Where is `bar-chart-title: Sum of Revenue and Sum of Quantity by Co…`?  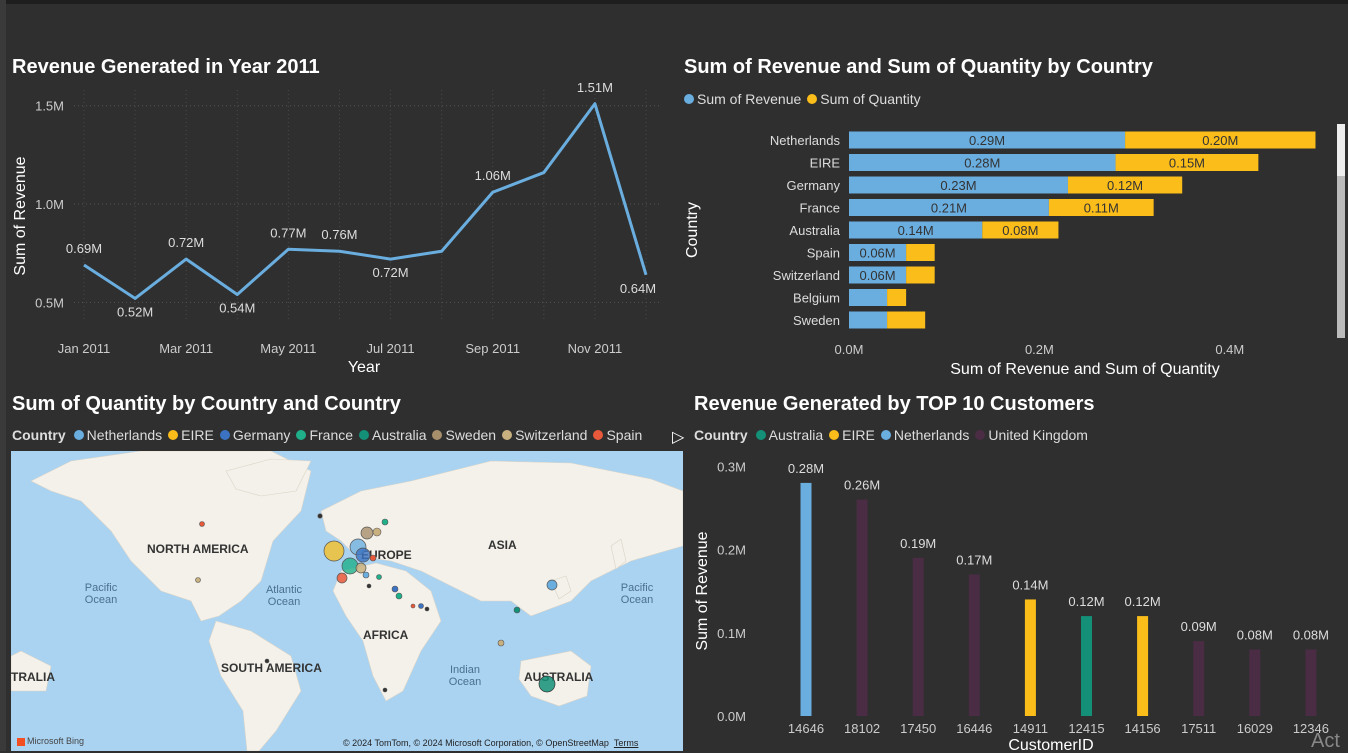 bar-chart-title: Sum of Revenue and Sum of Quantity by Co… is located at coordinates (918, 67).